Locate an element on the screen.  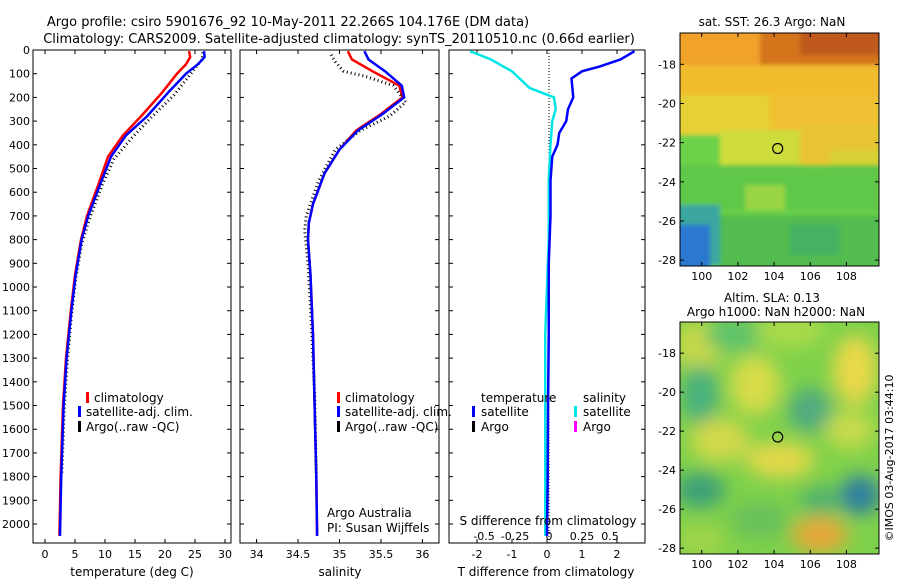
sst-map-axes: 100 102 104 106 108 -18 -20 -22 -24 -26 -28 is located at coordinates (768, 158).